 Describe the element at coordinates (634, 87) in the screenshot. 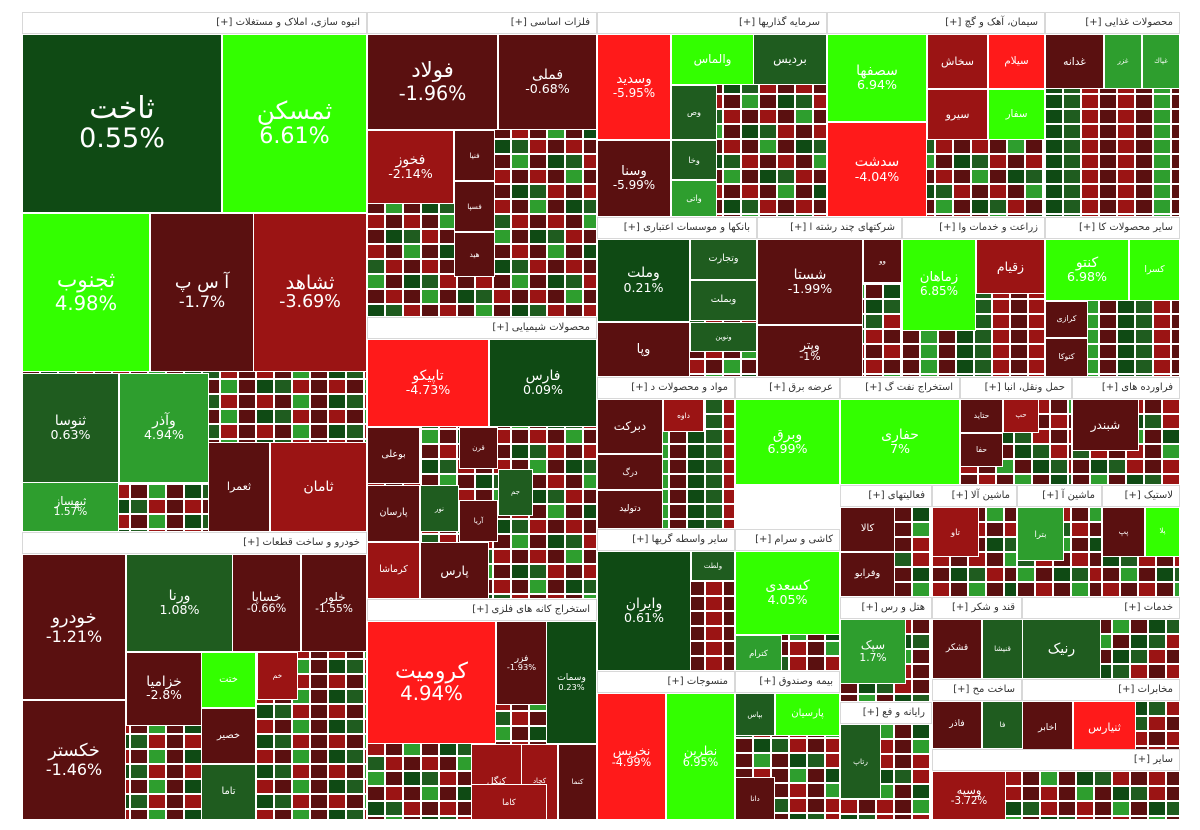

I see `stock-tile: وسدید -5.95%` at that location.